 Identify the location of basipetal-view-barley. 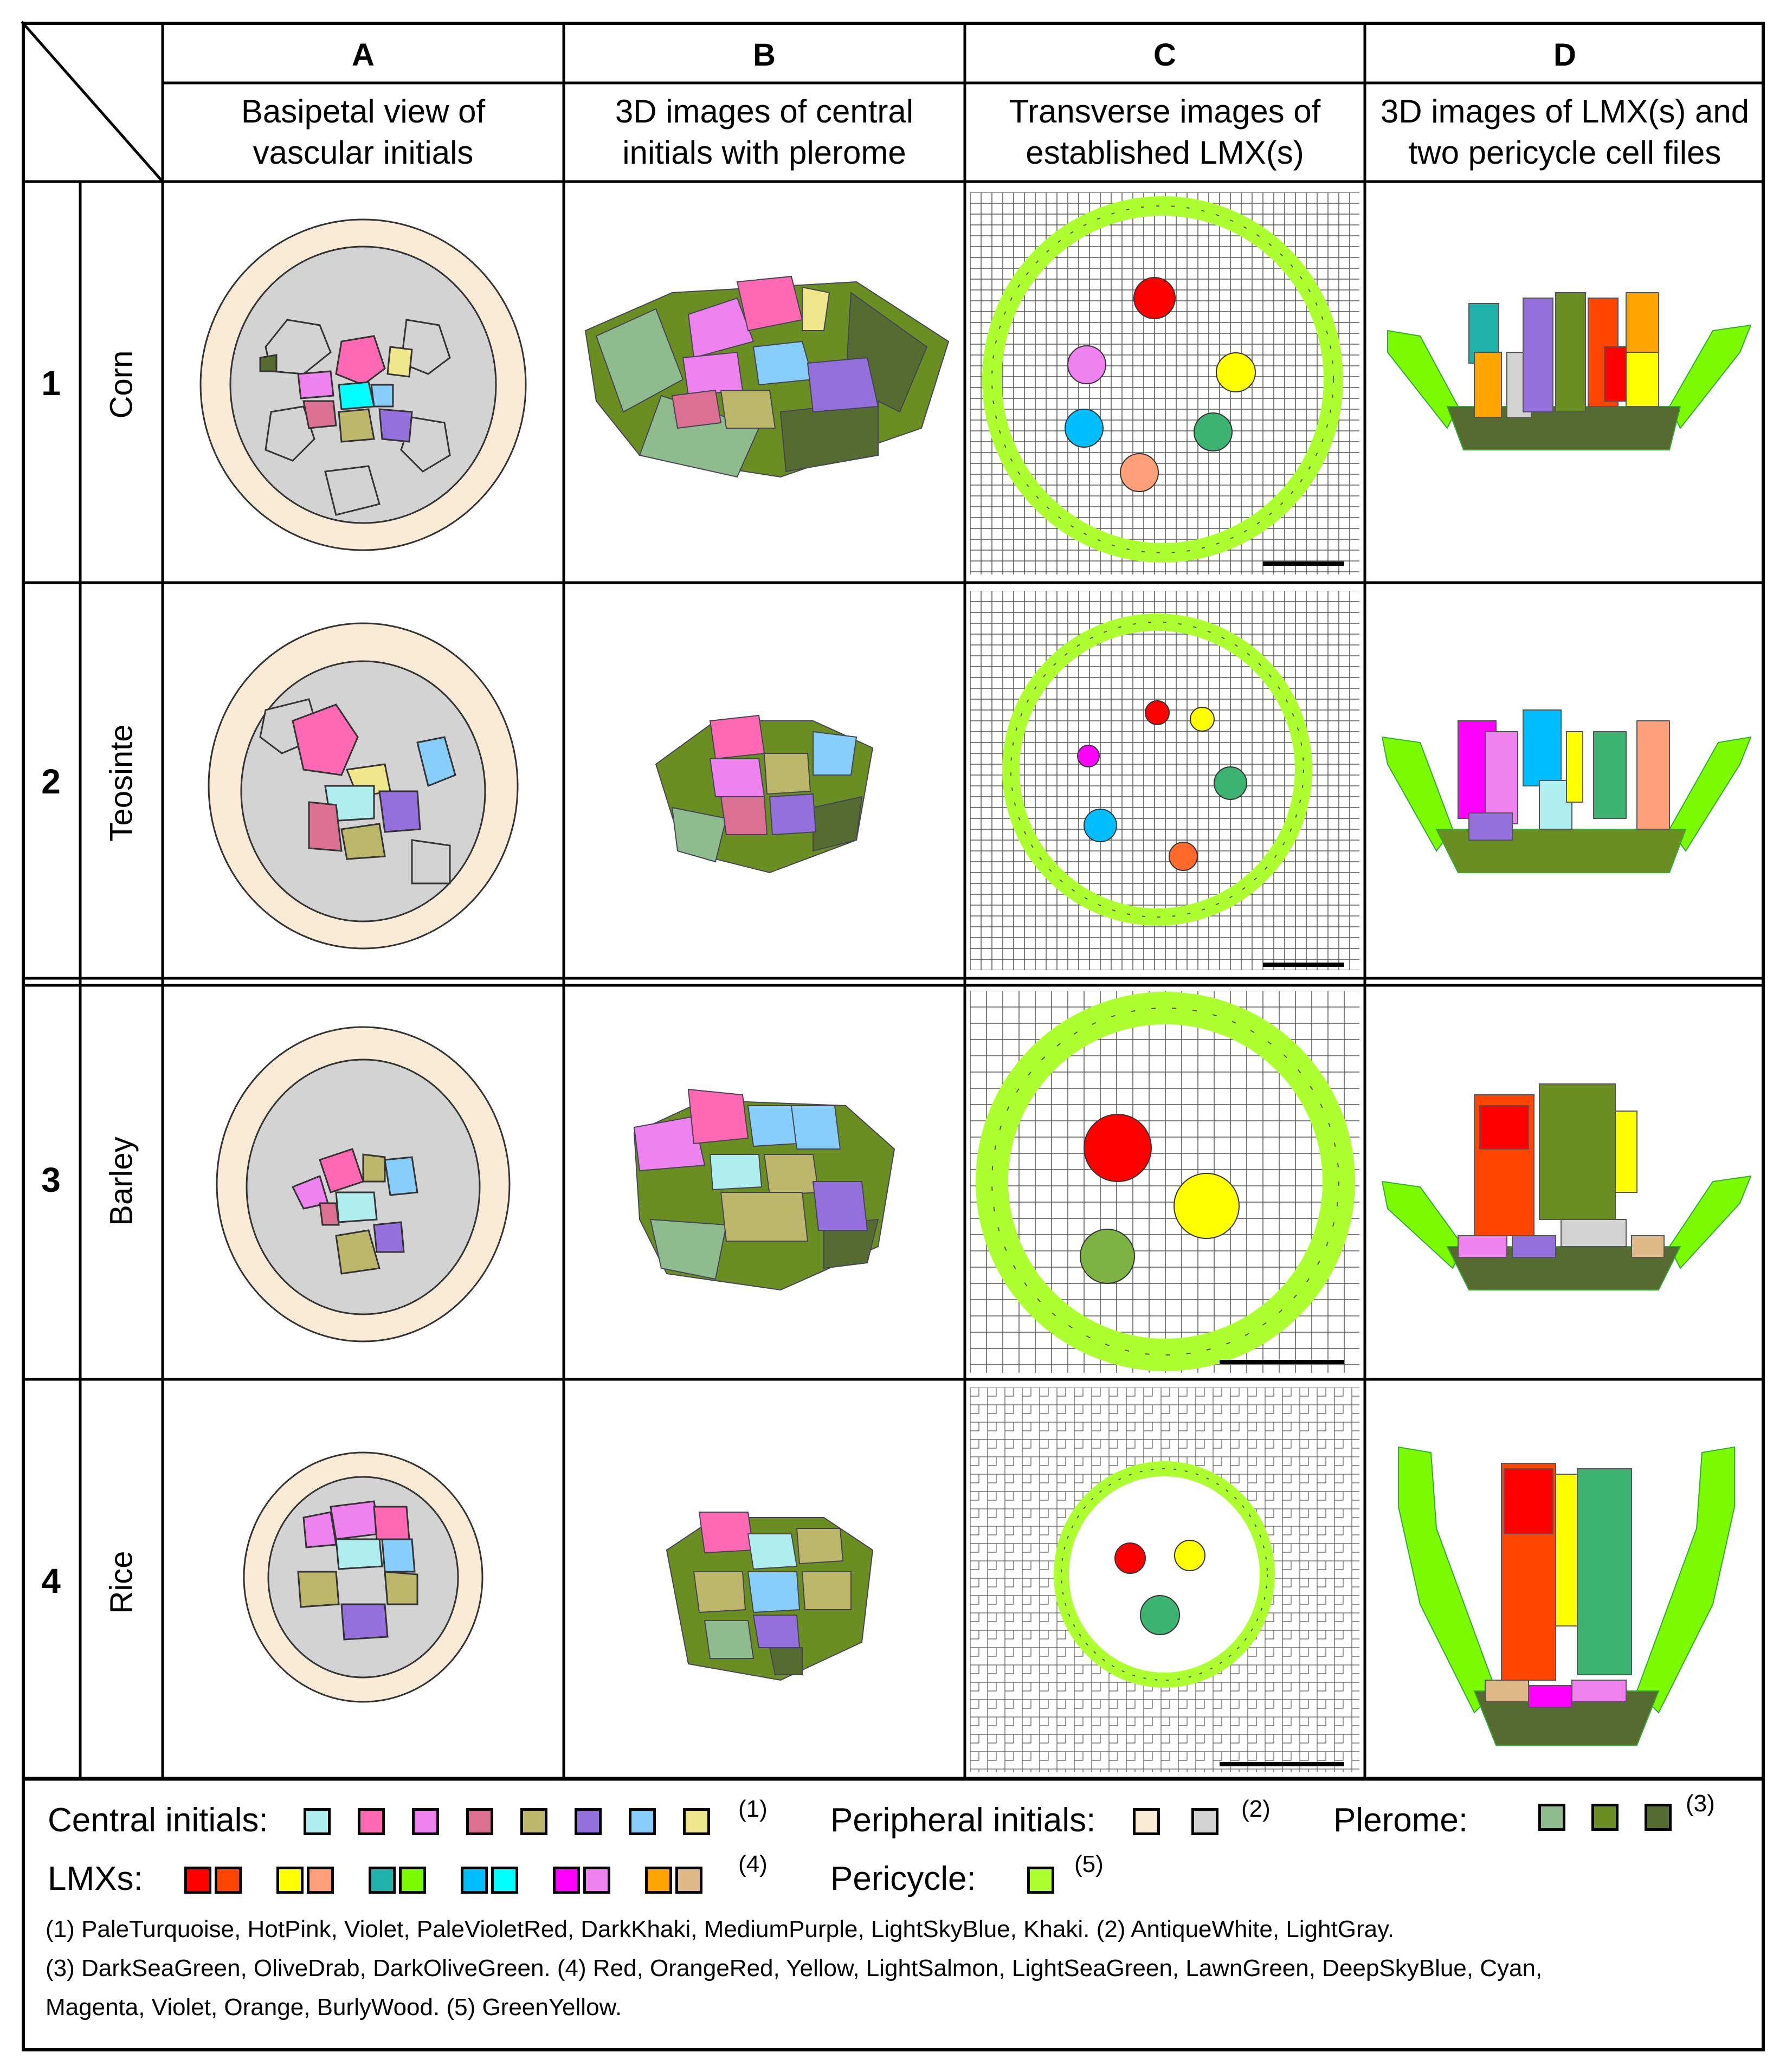
(363, 1184).